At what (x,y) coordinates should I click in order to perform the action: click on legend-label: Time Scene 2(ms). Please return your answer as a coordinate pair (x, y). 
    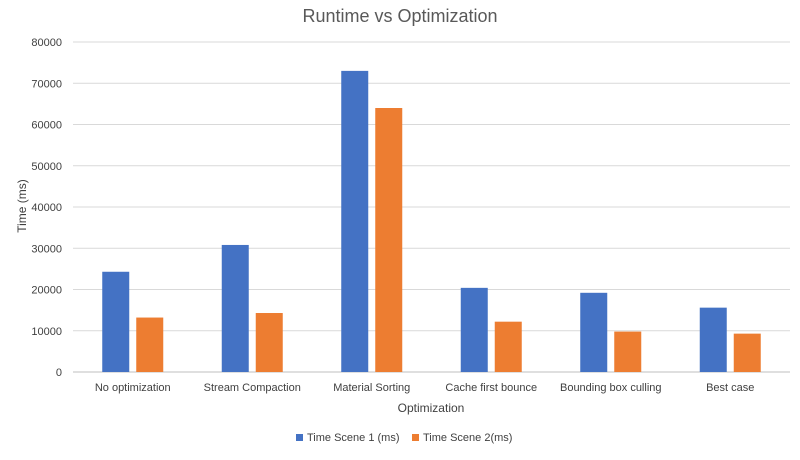
    Looking at the image, I should click on (467, 438).